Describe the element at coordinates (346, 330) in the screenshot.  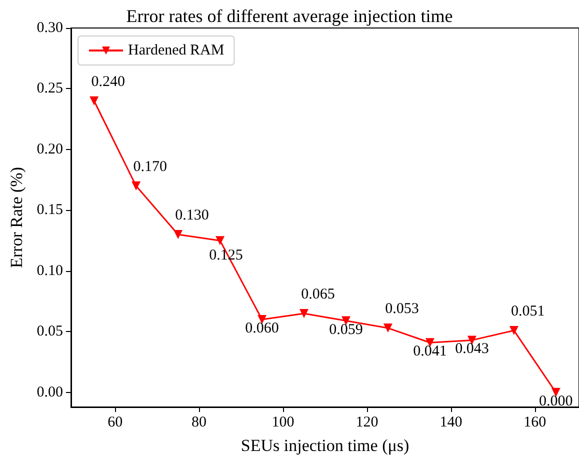
I see `data-label: 0.059` at that location.